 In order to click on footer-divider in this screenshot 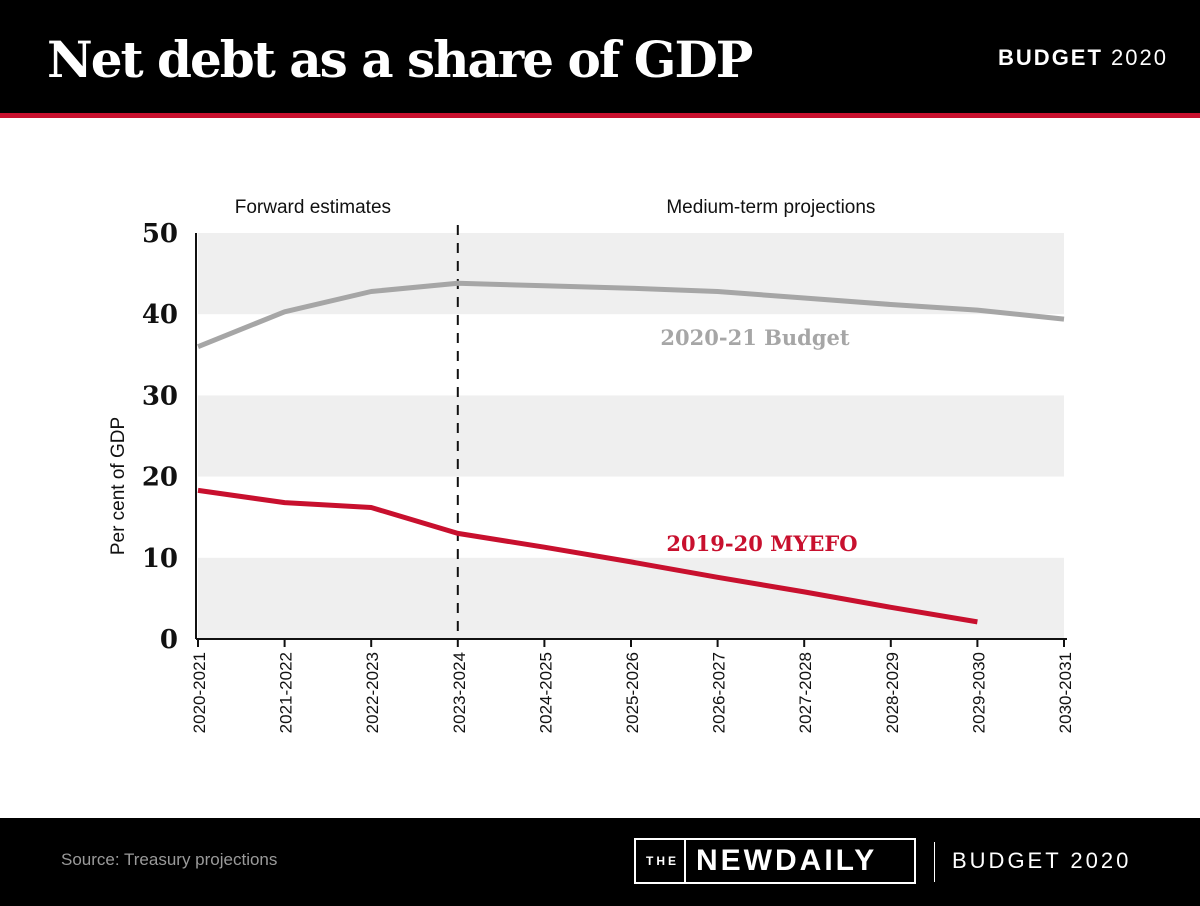, I will do `click(934, 862)`.